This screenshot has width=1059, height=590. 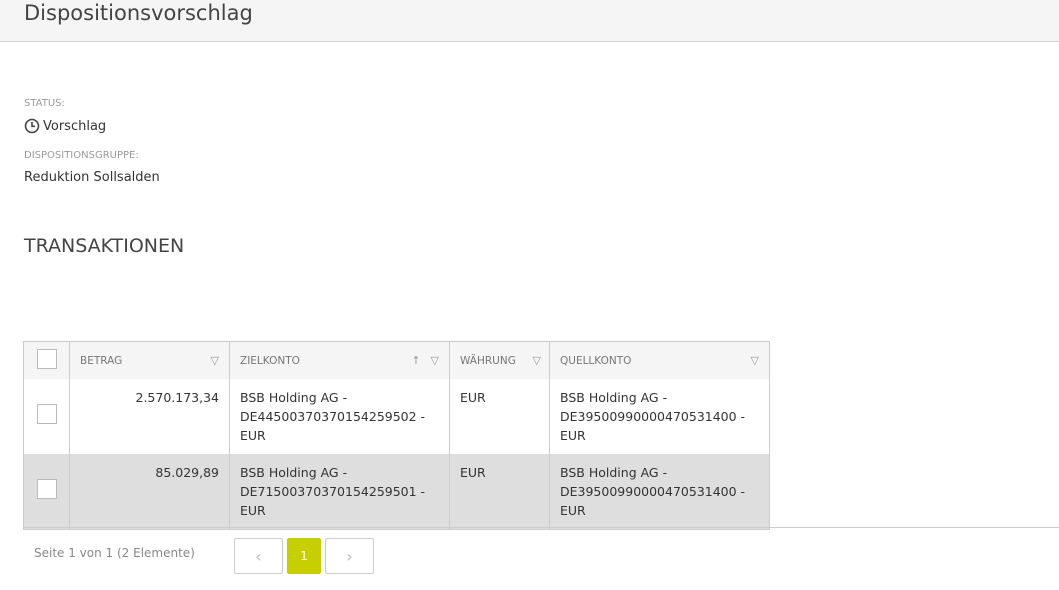 What do you see at coordinates (75, 126) in the screenshot?
I see `status-text: Vorschlag` at bounding box center [75, 126].